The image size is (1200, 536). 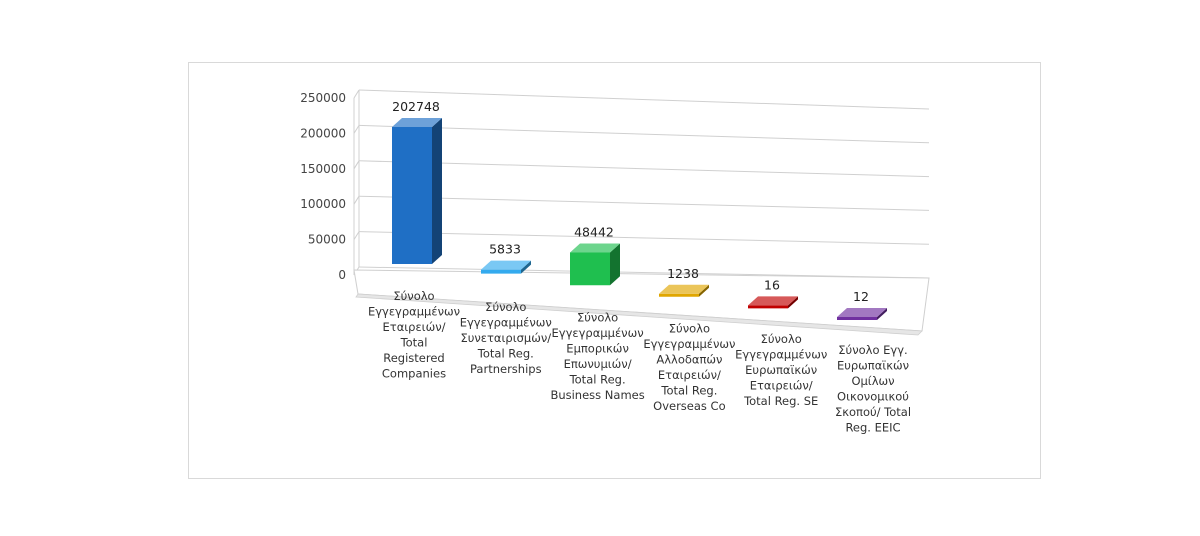 What do you see at coordinates (594, 231) in the screenshot?
I see `data-label: 48442` at bounding box center [594, 231].